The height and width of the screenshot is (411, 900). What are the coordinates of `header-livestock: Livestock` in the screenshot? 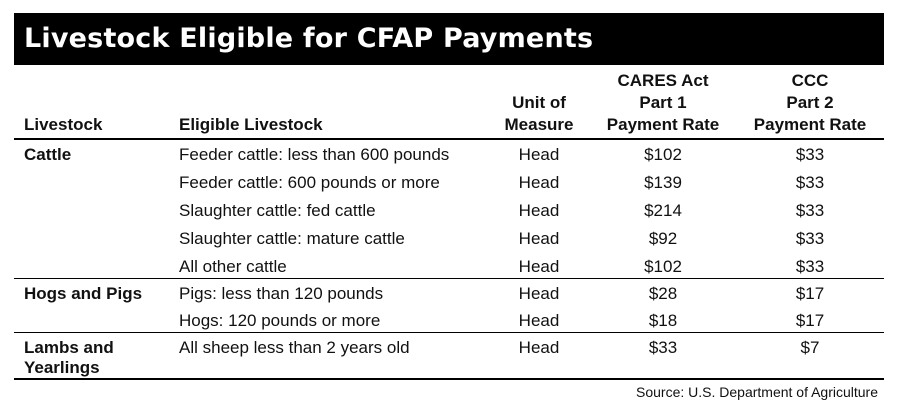 It's located at (63, 125).